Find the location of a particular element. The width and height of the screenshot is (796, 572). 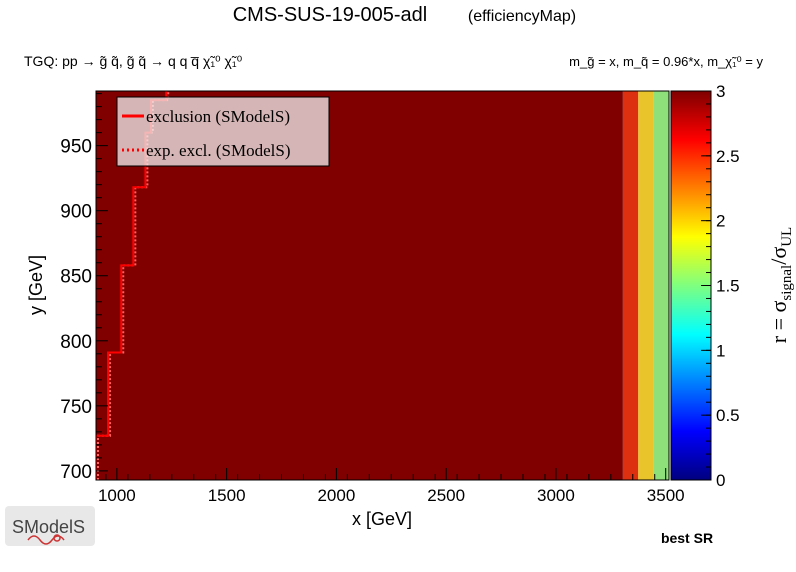

x-tick-label: 3000 is located at coordinates (556, 495).